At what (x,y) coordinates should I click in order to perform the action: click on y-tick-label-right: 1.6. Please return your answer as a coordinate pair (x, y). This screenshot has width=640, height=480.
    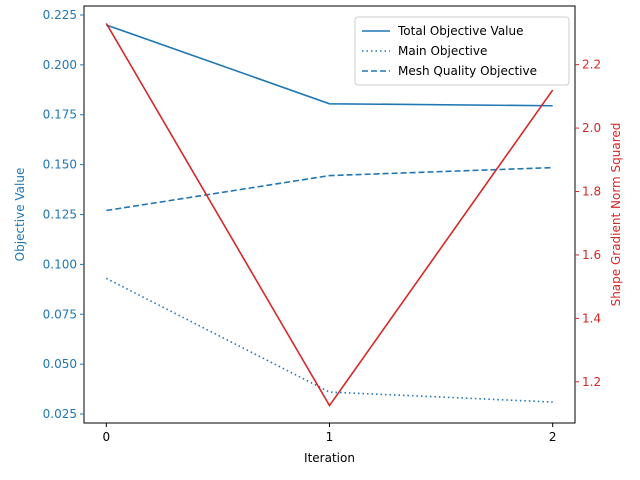
    Looking at the image, I should click on (591, 255).